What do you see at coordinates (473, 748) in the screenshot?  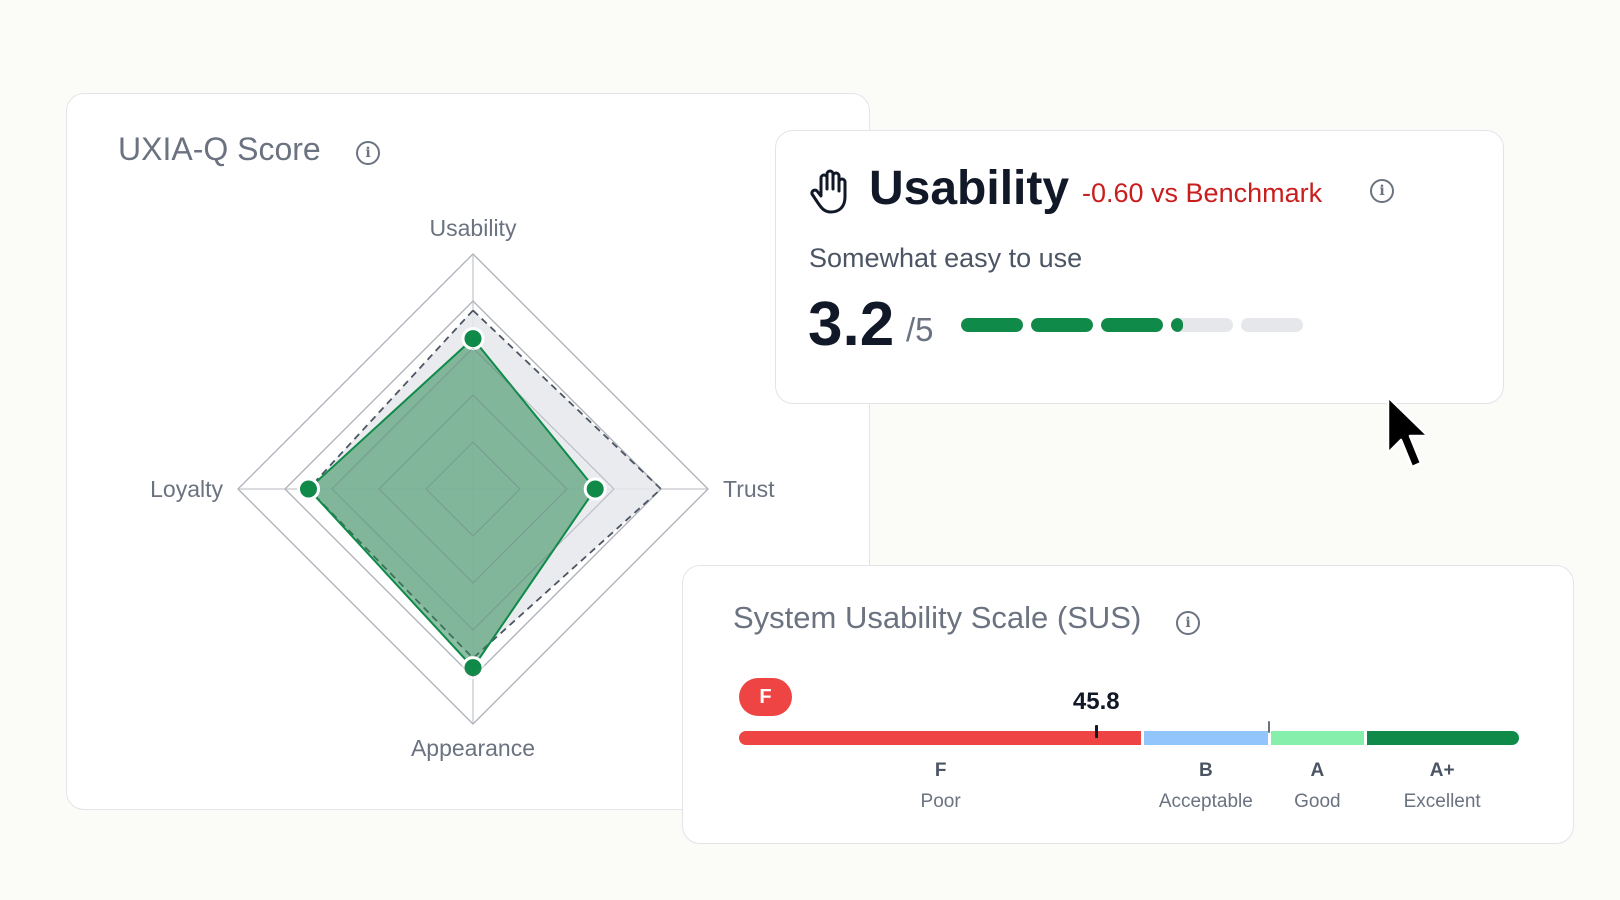 I see `radar-axis-label-appearance: Appearance` at bounding box center [473, 748].